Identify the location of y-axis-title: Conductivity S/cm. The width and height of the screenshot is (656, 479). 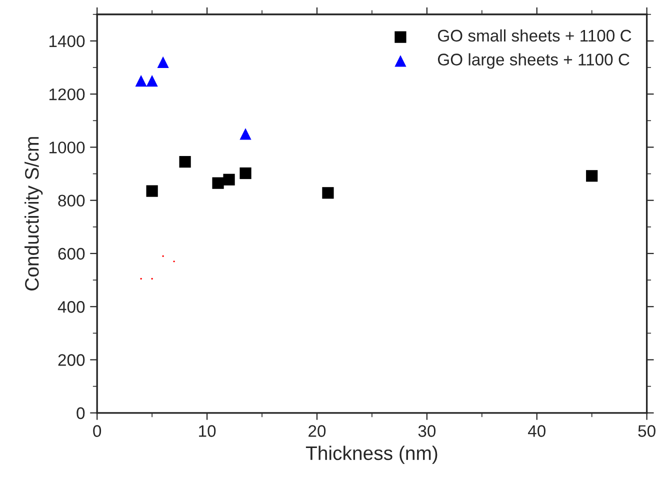
(33, 213).